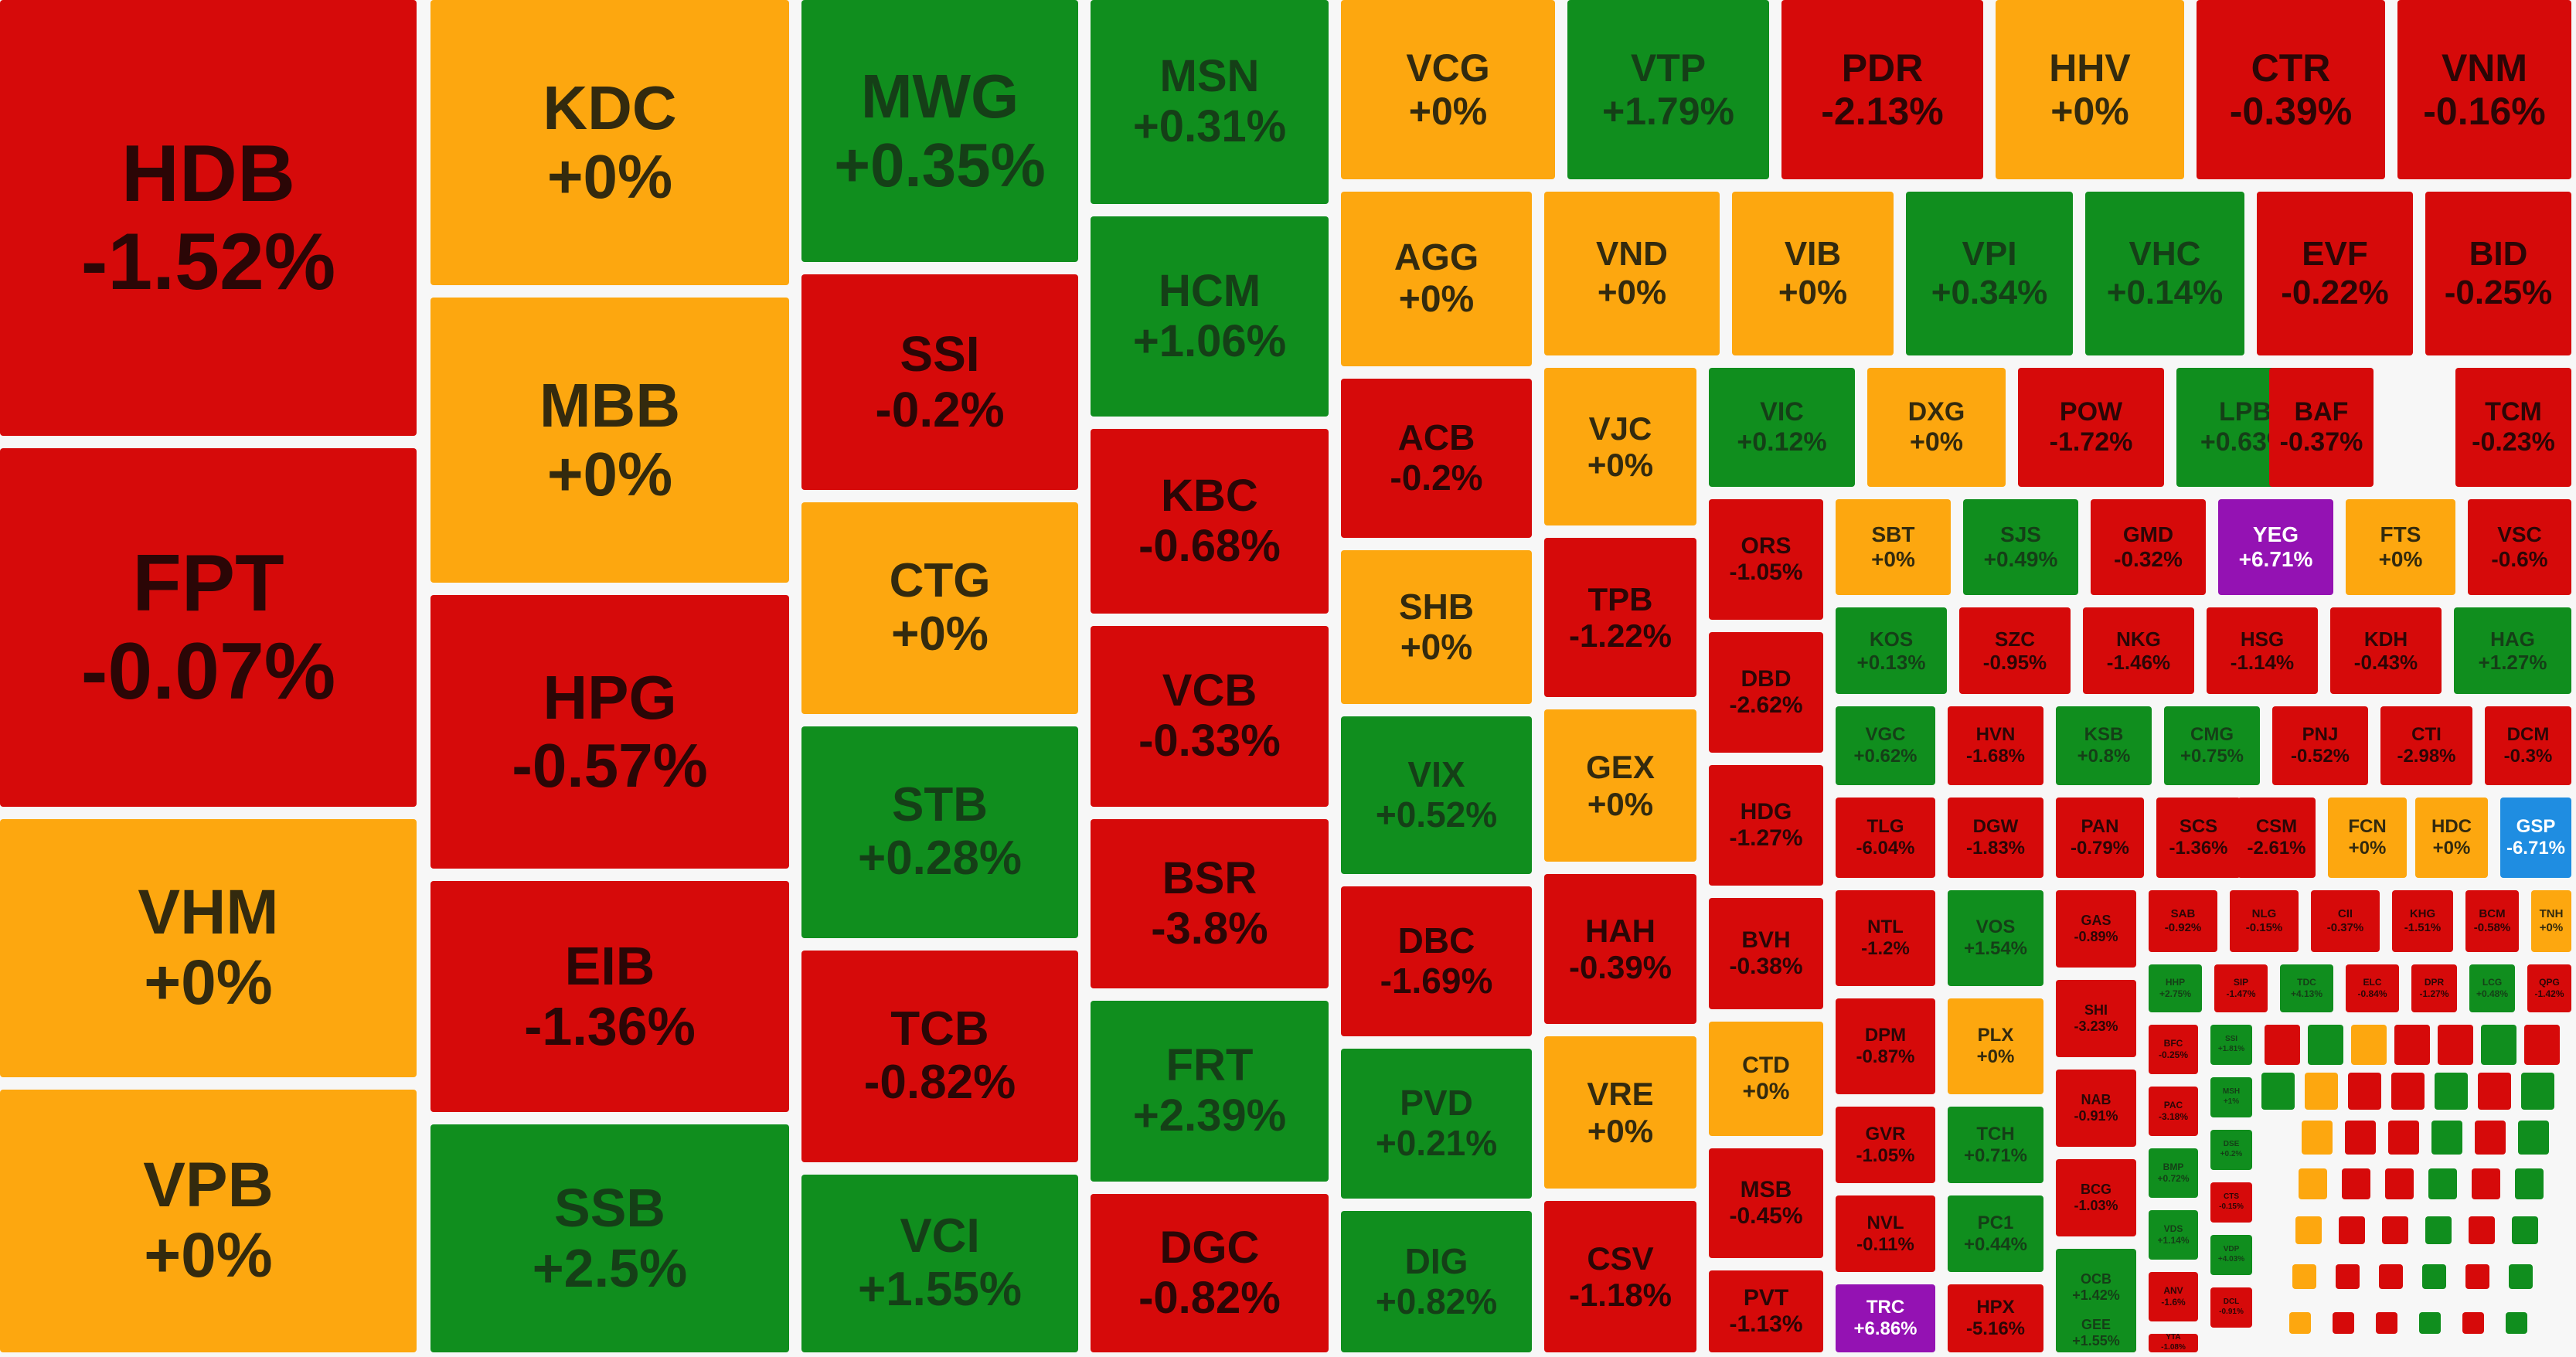  Describe the element at coordinates (1995, 1046) in the screenshot. I see `stock-tile-plx: PLX +0%` at that location.